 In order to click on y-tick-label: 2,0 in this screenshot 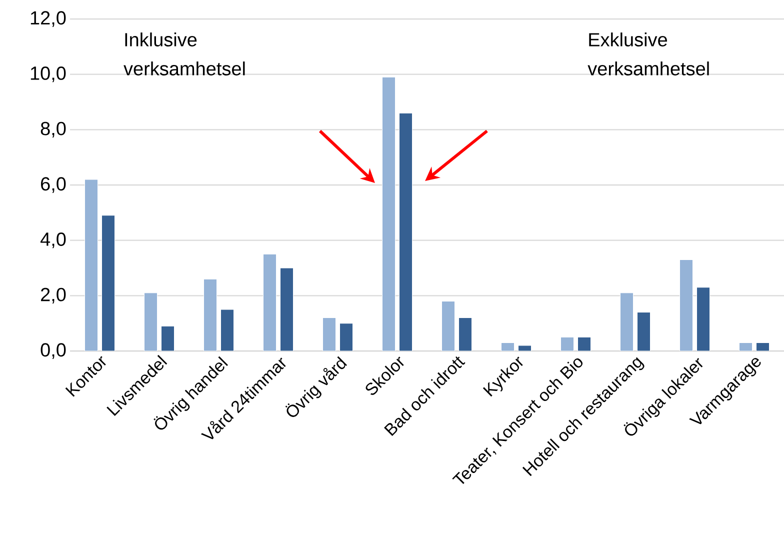, I will do `click(53, 296)`.